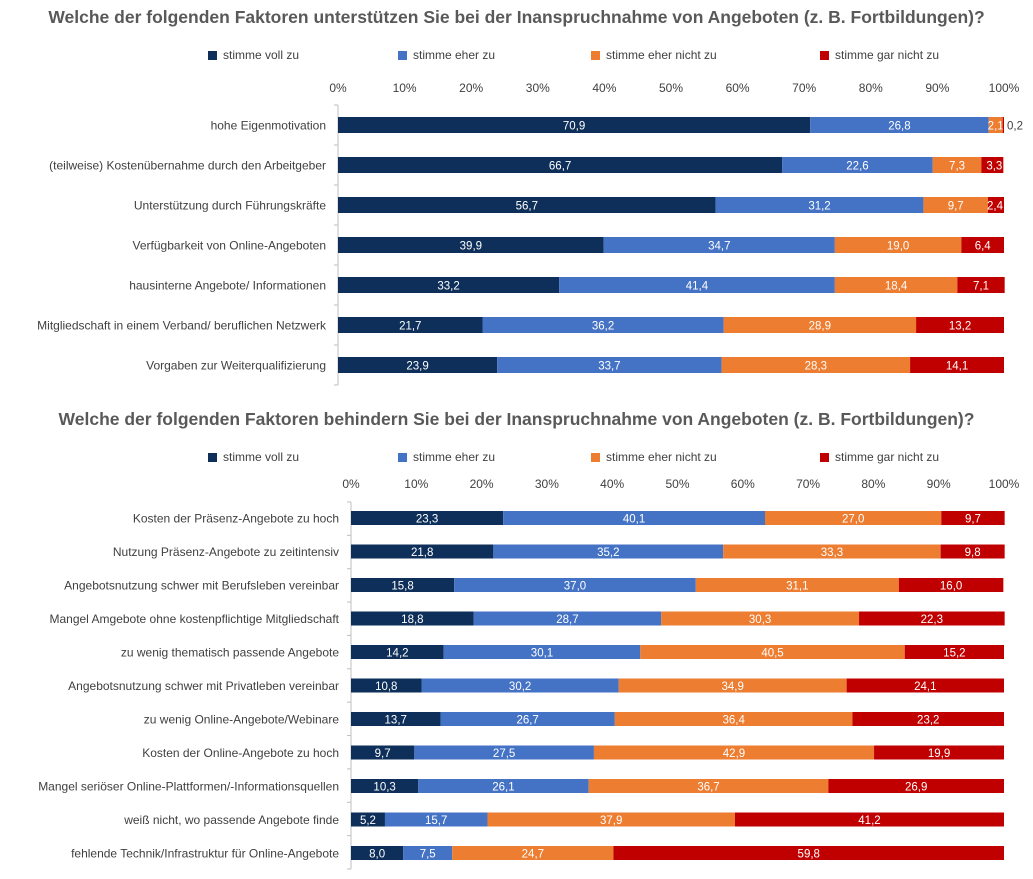 Image resolution: width=1033 pixels, height=879 pixels. What do you see at coordinates (236, 519) in the screenshot?
I see `category-label: Kosten der Präsenz-Angebote zu hoch` at bounding box center [236, 519].